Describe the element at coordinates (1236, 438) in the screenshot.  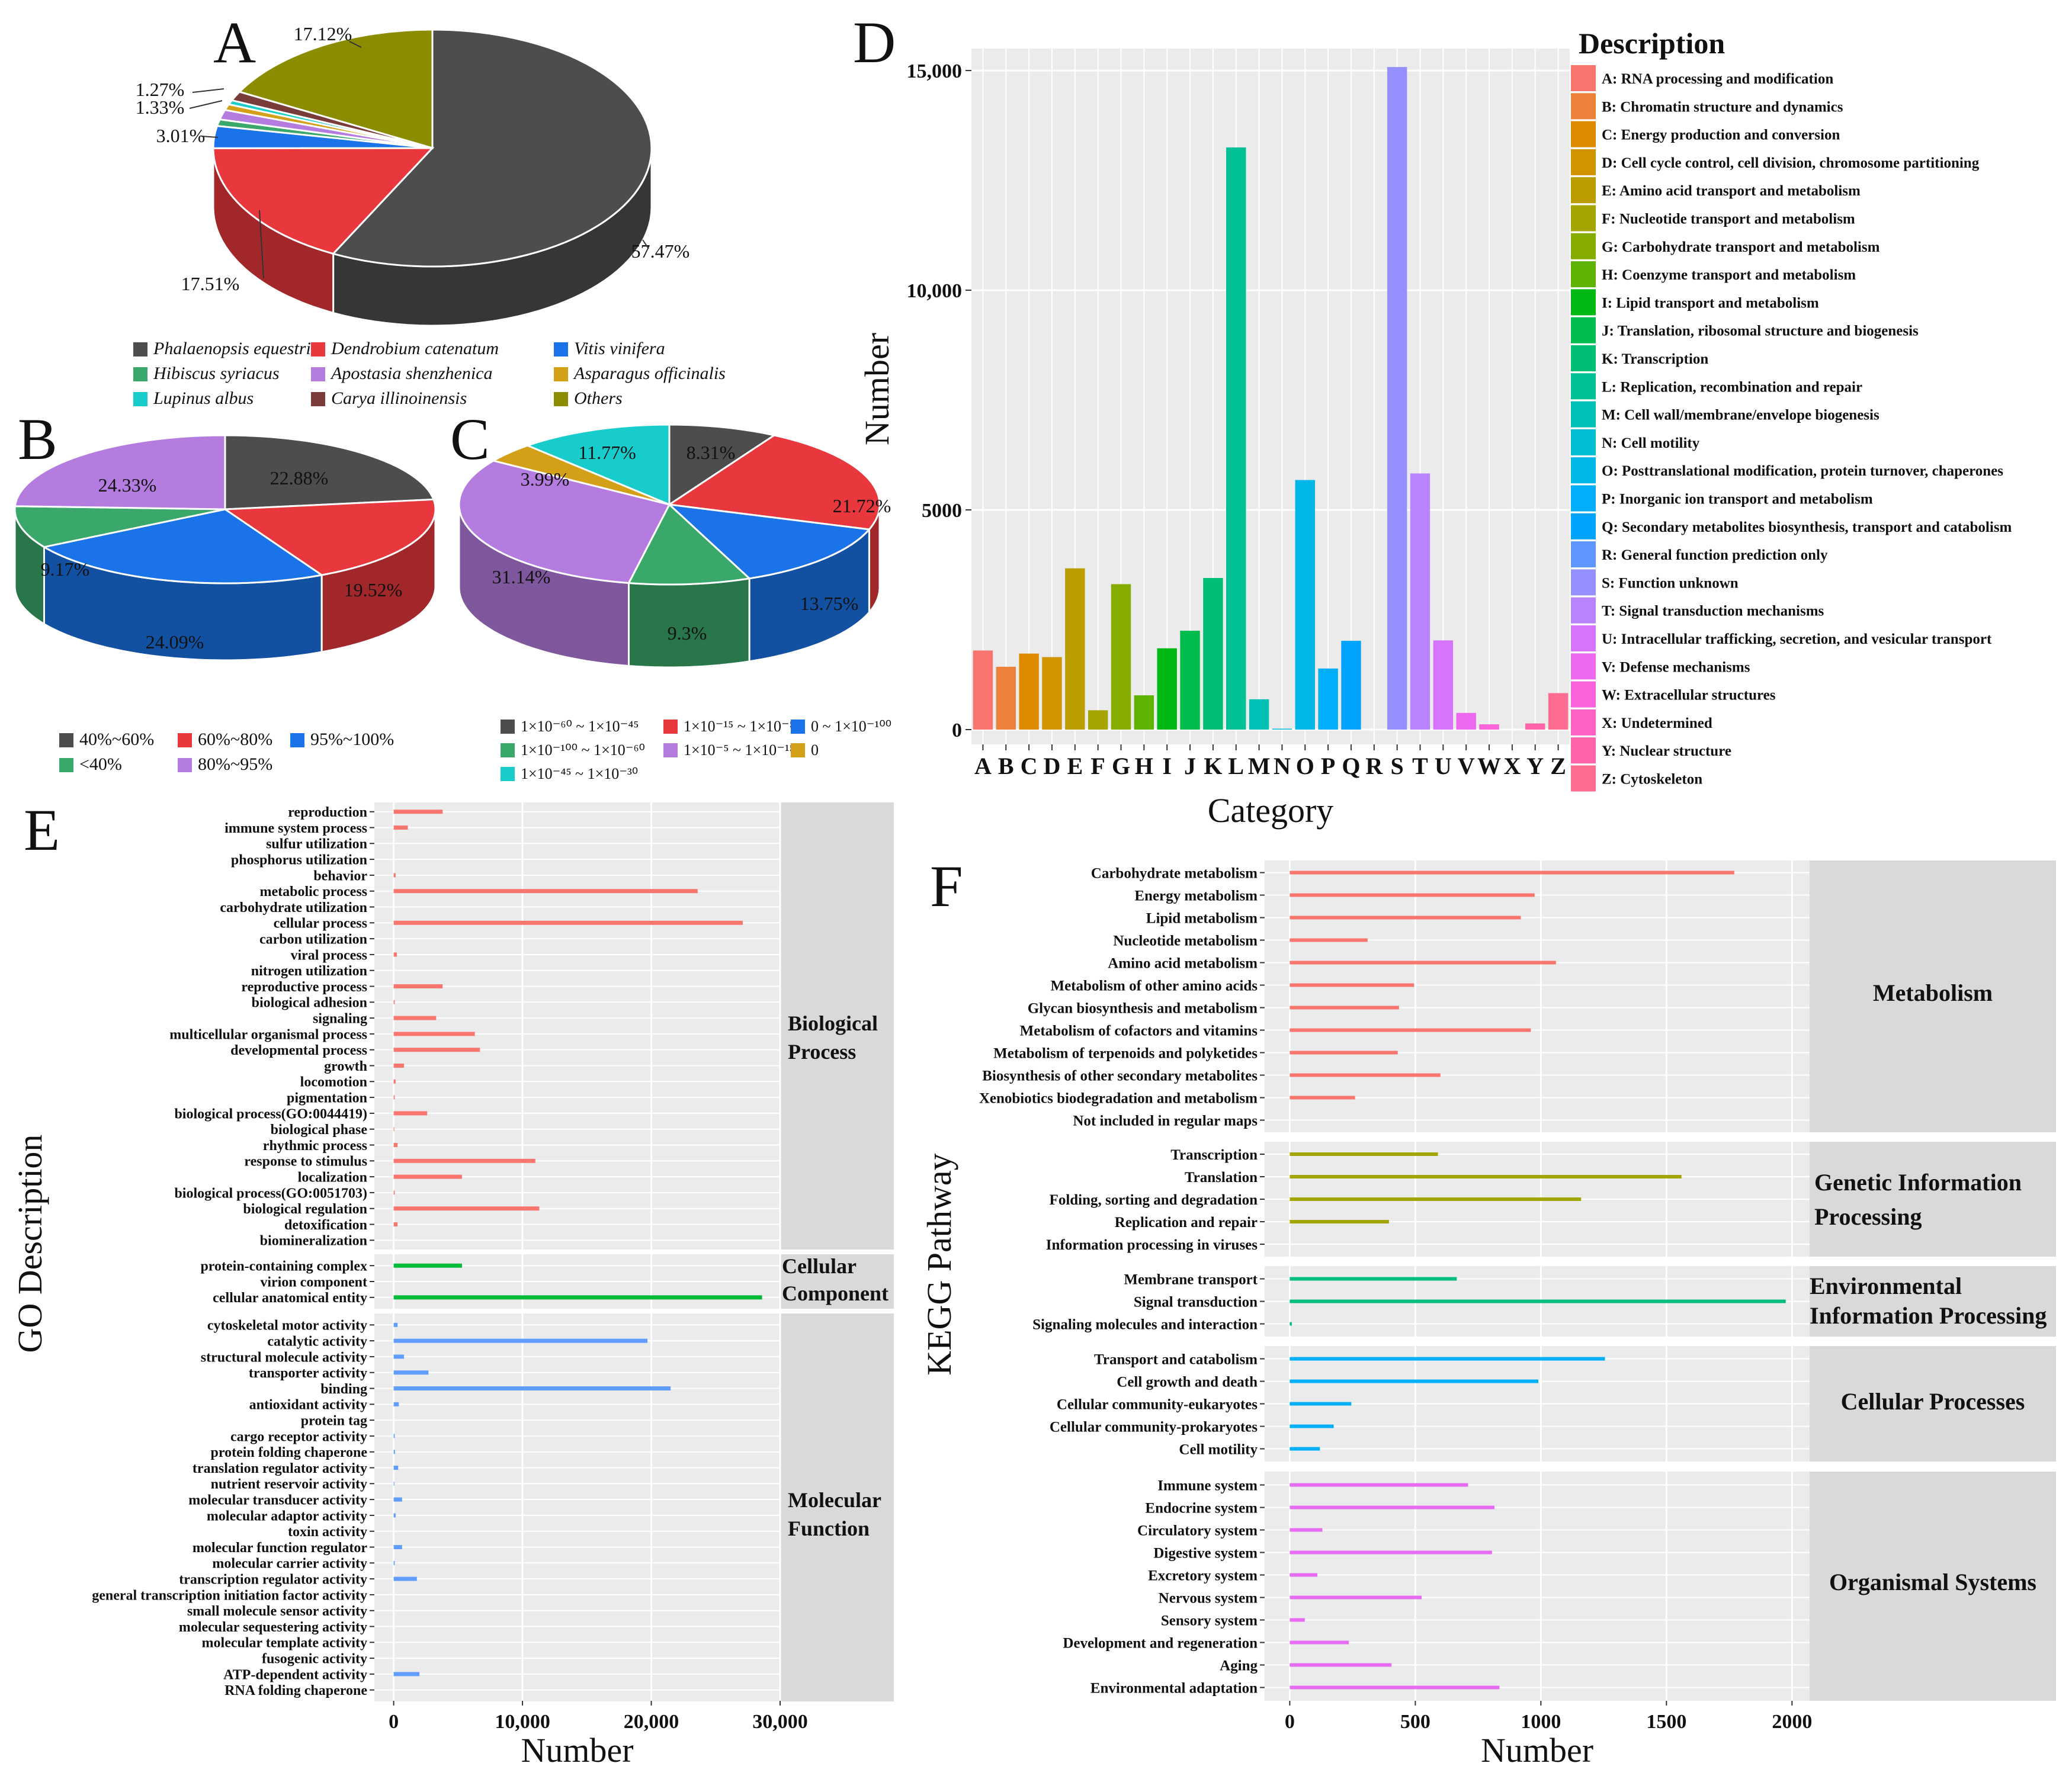
I see `bar-L` at that location.